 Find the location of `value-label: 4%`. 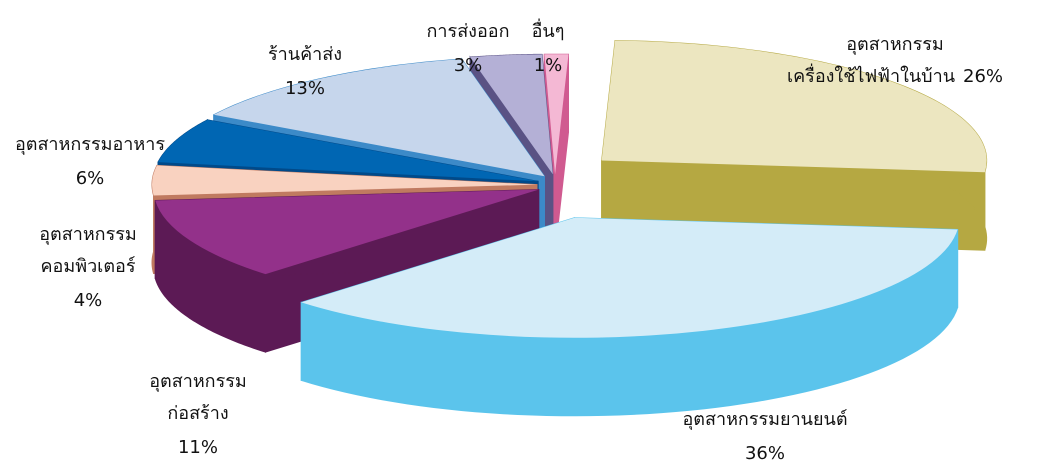

value-label: 4% is located at coordinates (88, 300).